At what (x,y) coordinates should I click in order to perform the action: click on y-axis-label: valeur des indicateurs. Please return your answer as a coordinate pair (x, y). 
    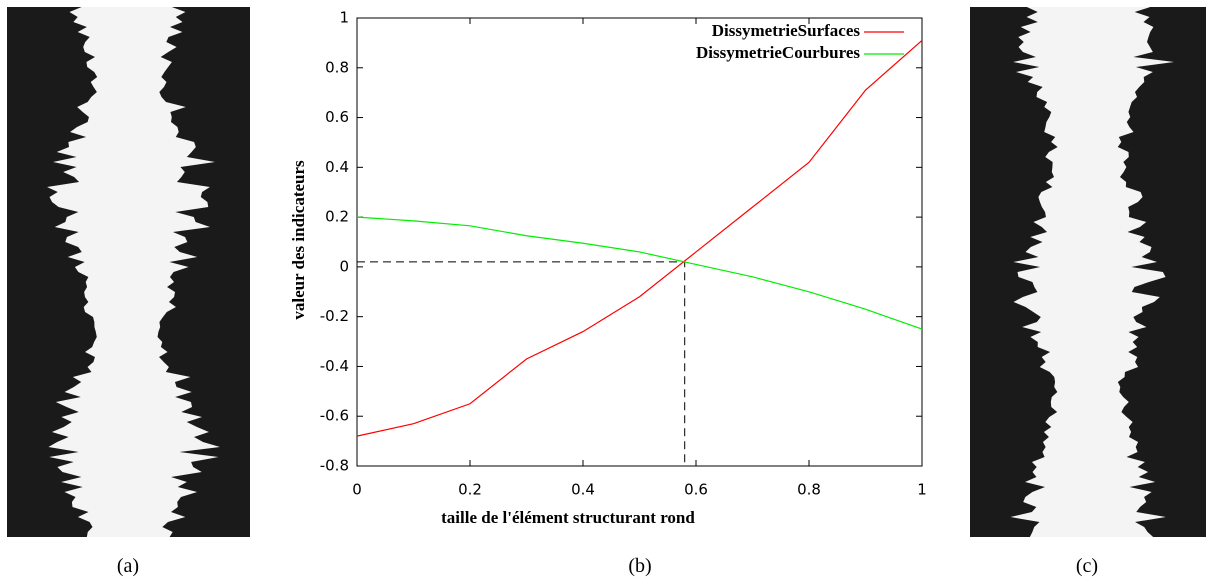
    Looking at the image, I should click on (298, 240).